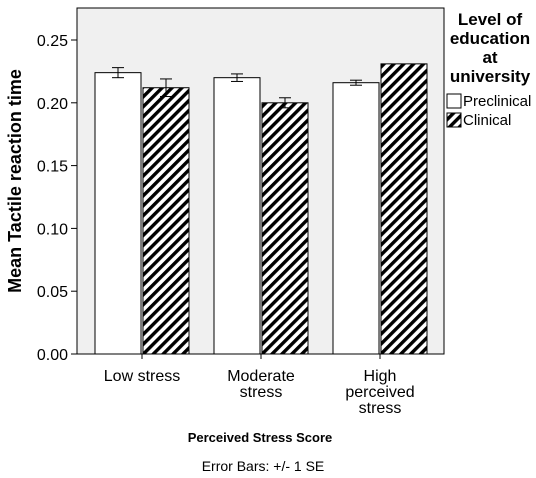 This screenshot has width=536, height=478. What do you see at coordinates (490, 76) in the screenshot?
I see `legend-title: university` at bounding box center [490, 76].